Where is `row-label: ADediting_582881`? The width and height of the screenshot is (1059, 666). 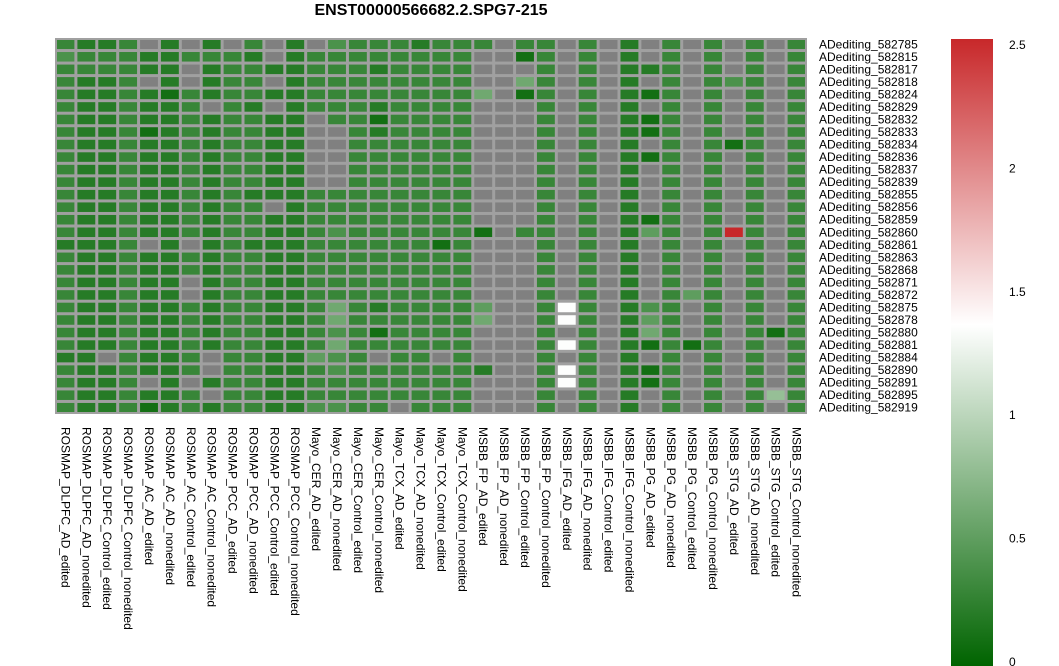 row-label: ADediting_582881 is located at coordinates (868, 345).